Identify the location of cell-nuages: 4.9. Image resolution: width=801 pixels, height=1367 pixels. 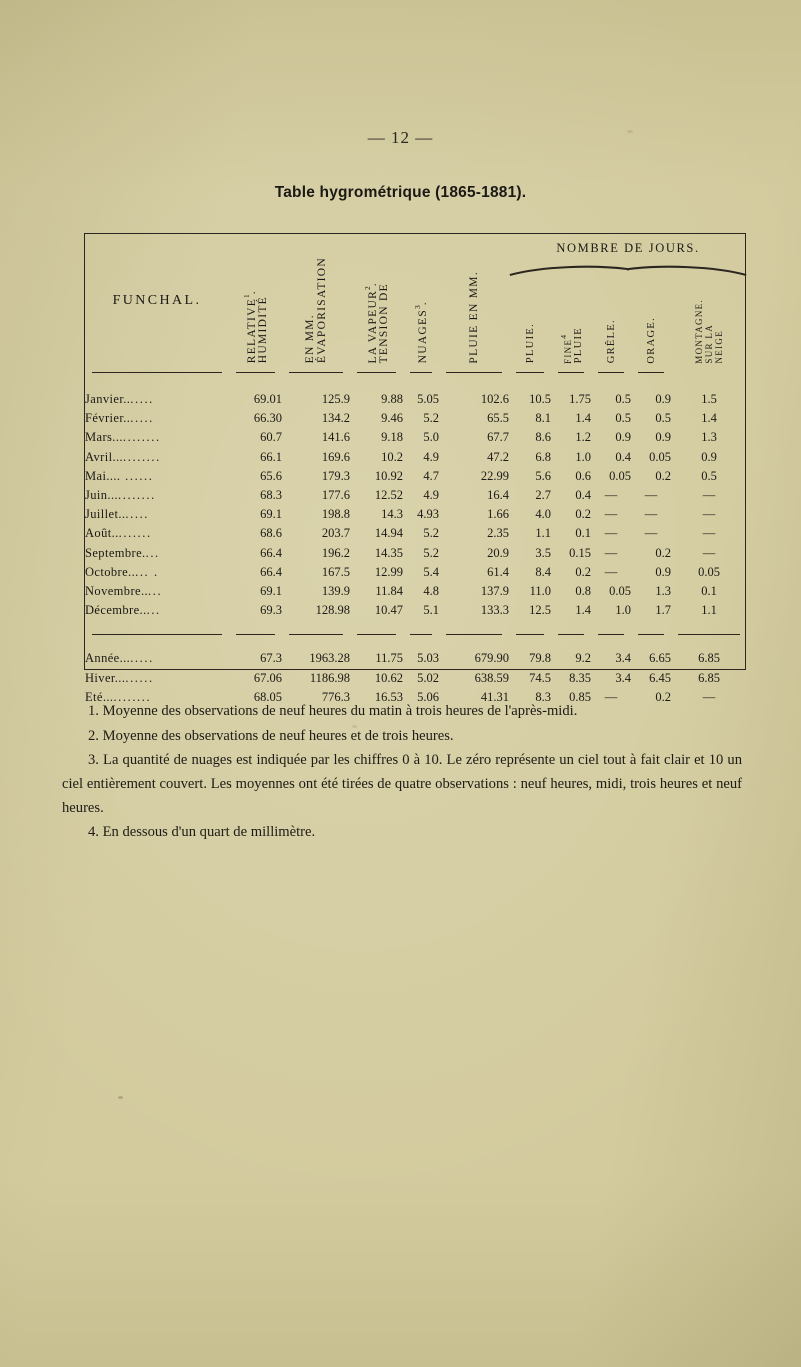
(431, 456).